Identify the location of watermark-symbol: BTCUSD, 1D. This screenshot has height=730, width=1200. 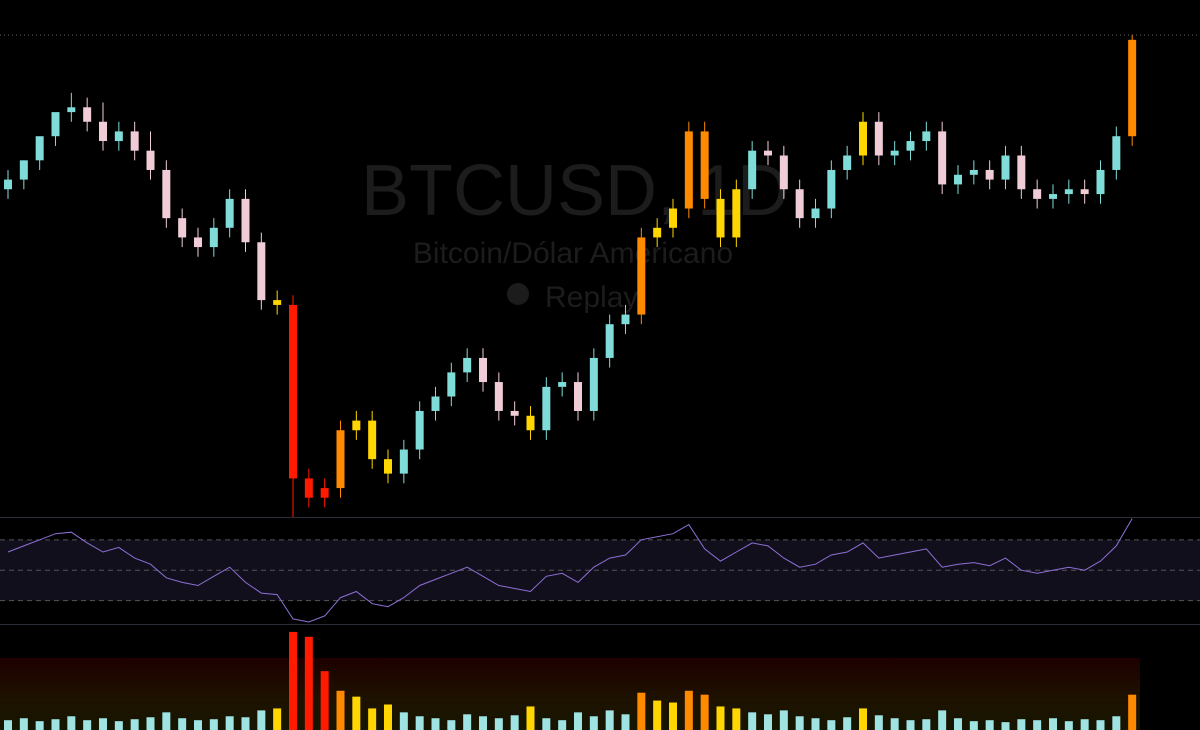
(575, 191).